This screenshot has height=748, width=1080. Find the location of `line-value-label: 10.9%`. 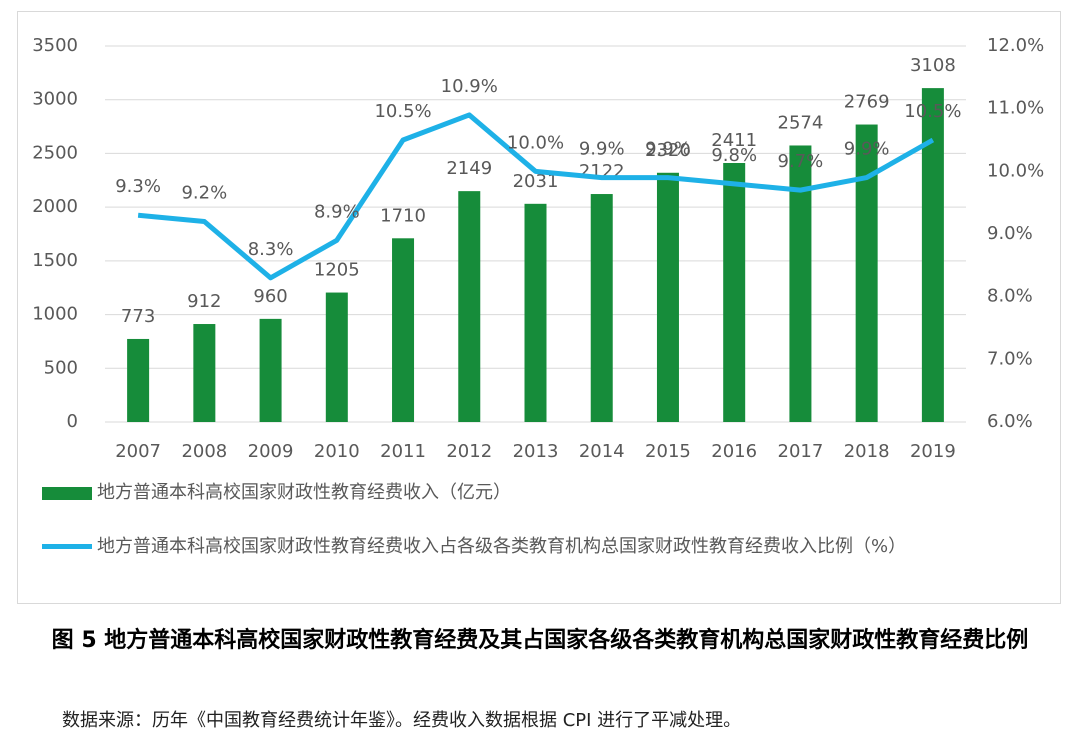

line-value-label: 10.9% is located at coordinates (469, 86).